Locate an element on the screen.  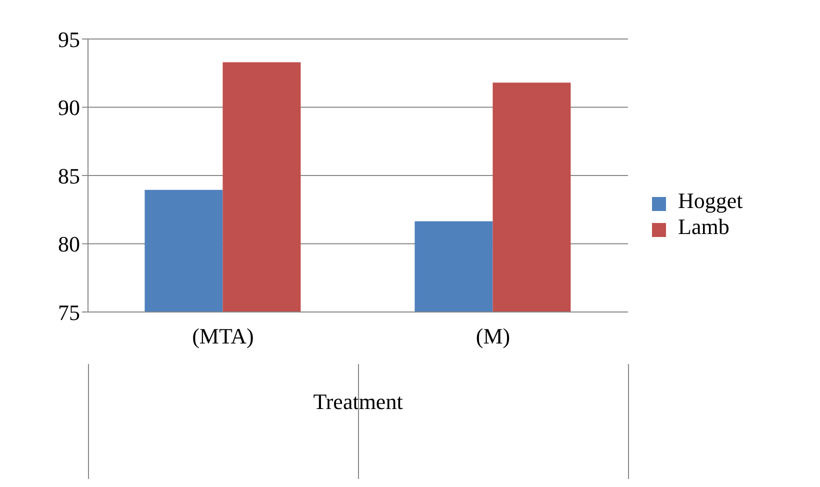
y-tick-label: 75 is located at coordinates (69, 312).